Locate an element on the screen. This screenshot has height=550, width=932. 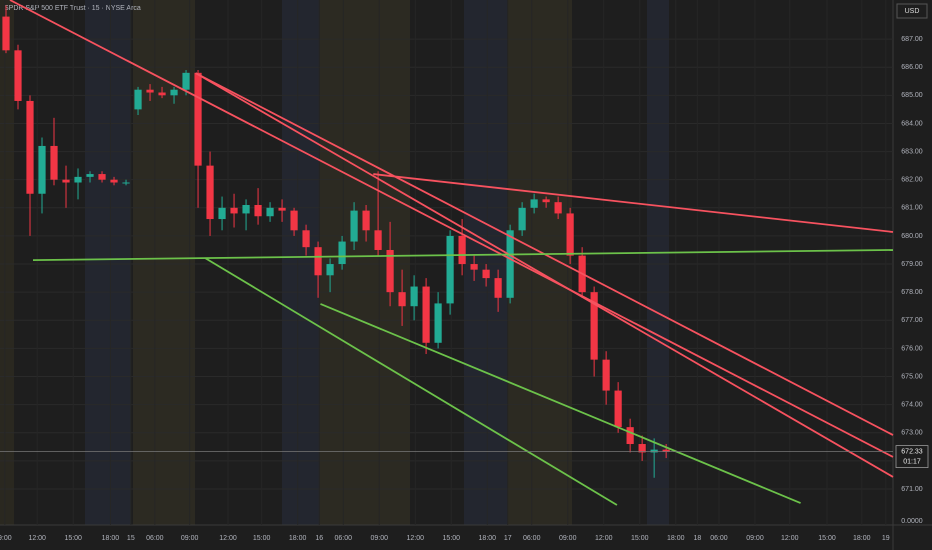
y-tick-label: 679.00 is located at coordinates (912, 264).